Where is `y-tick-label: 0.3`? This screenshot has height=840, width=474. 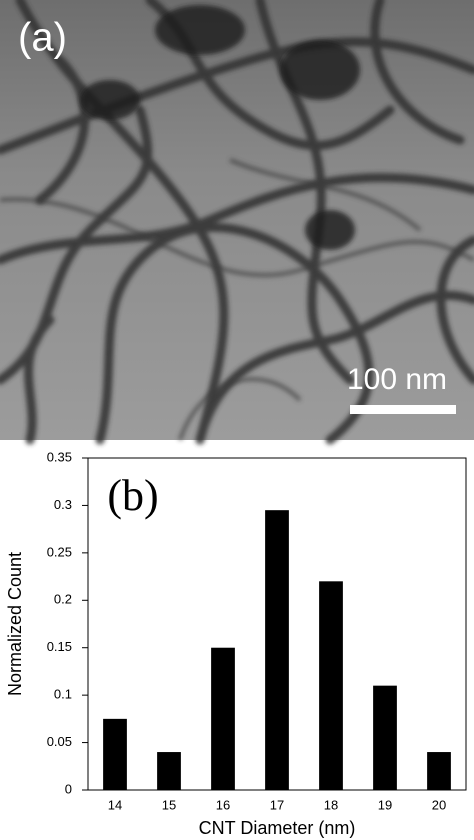 y-tick-label: 0.3 is located at coordinates (63, 504).